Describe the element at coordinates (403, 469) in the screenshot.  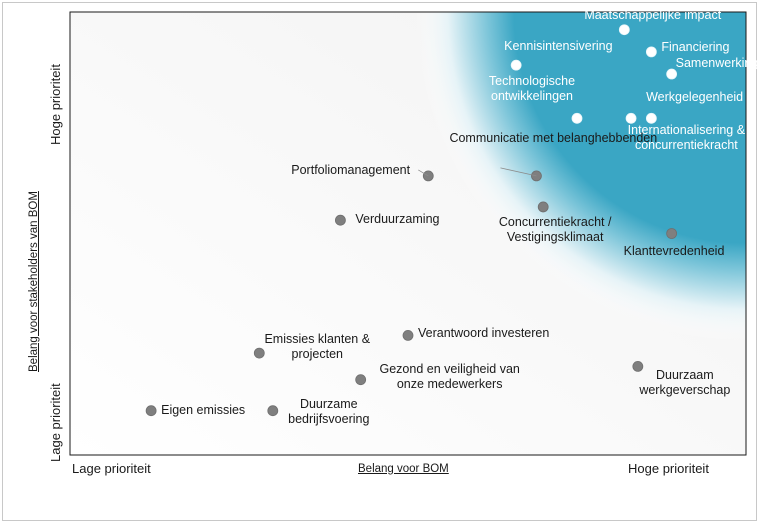
I see `x-axis-title: Belang voor BOM` at that location.